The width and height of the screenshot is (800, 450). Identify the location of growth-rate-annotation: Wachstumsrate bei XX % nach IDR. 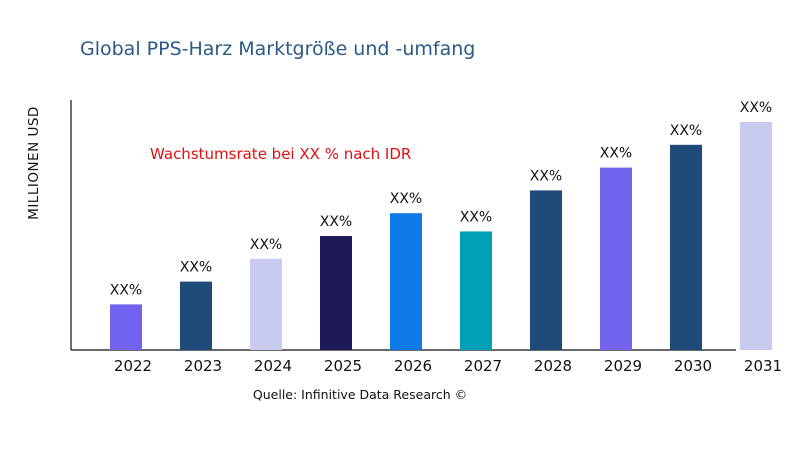
(281, 154).